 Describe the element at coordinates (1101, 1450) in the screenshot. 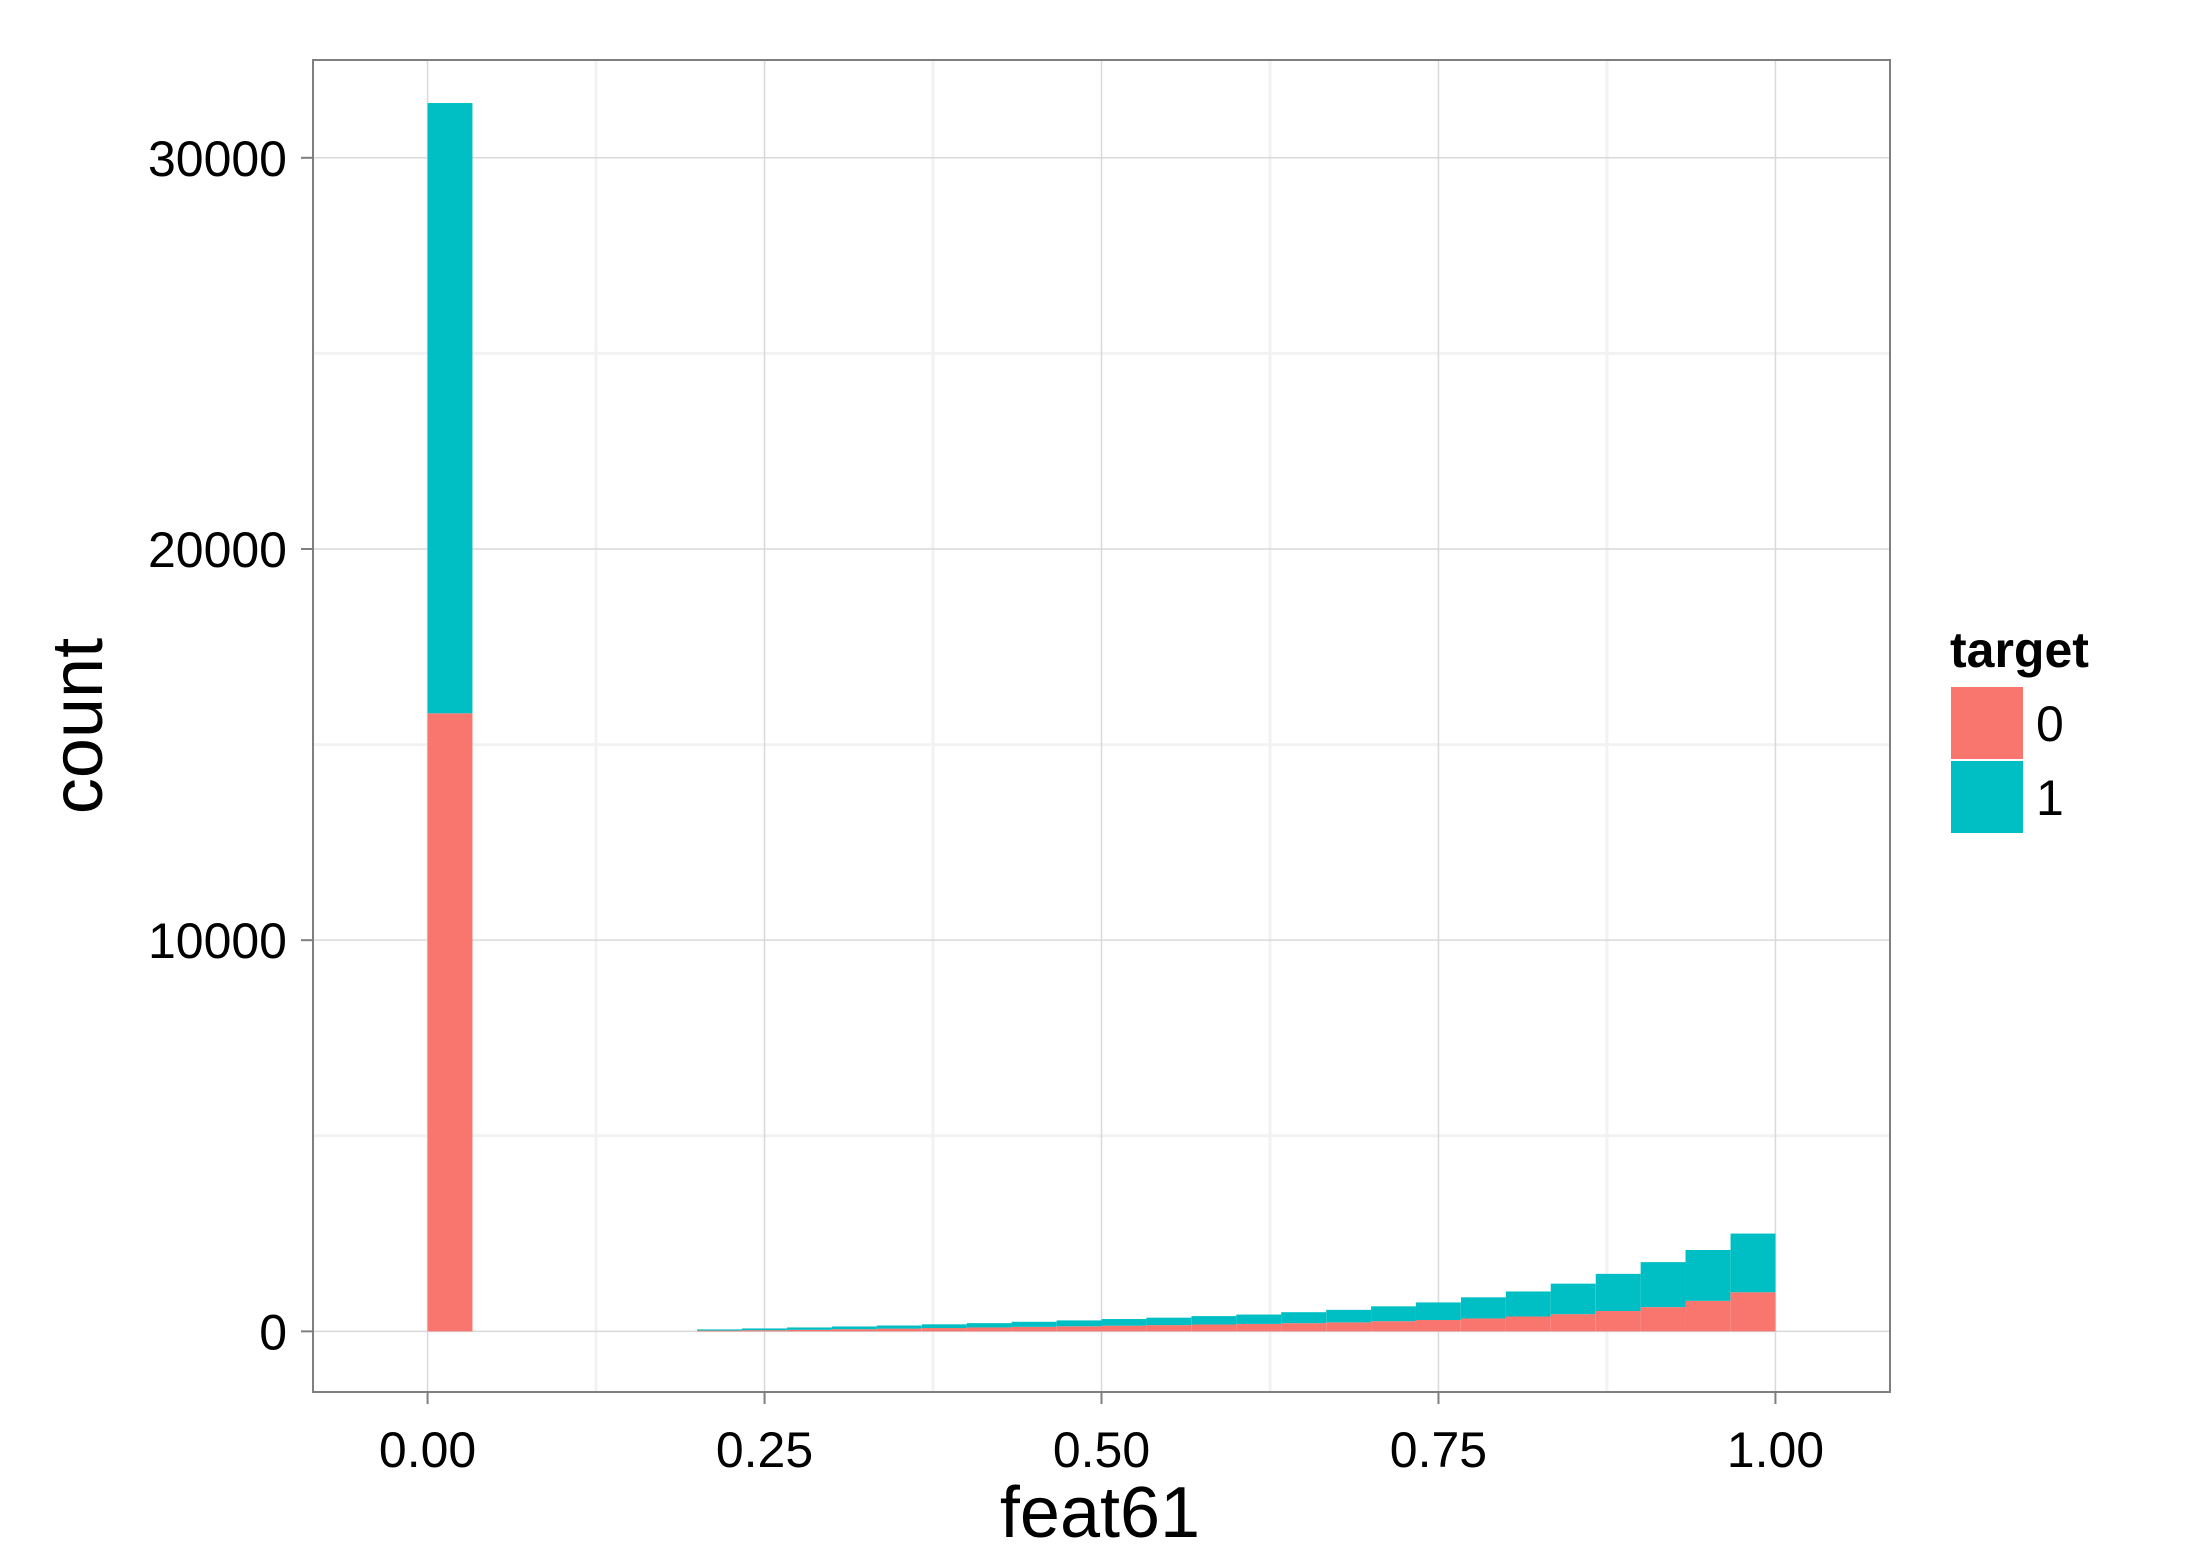

I see `x-tick-label: 0.50` at that location.